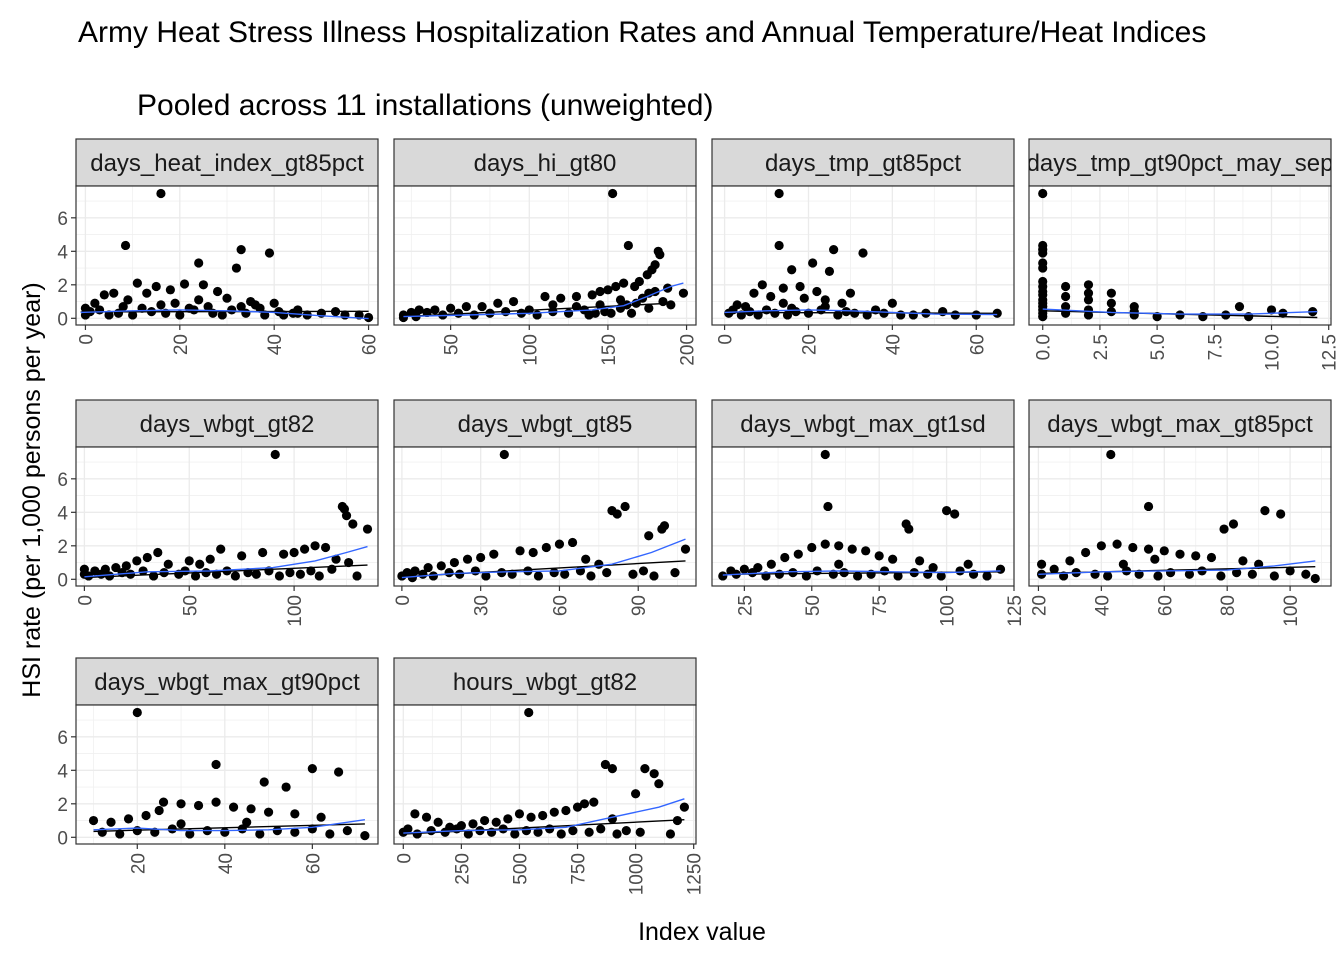 The width and height of the screenshot is (1344, 960). I want to click on facet-strip-label-group: hours_wbgt_gt82, so click(545, 682).